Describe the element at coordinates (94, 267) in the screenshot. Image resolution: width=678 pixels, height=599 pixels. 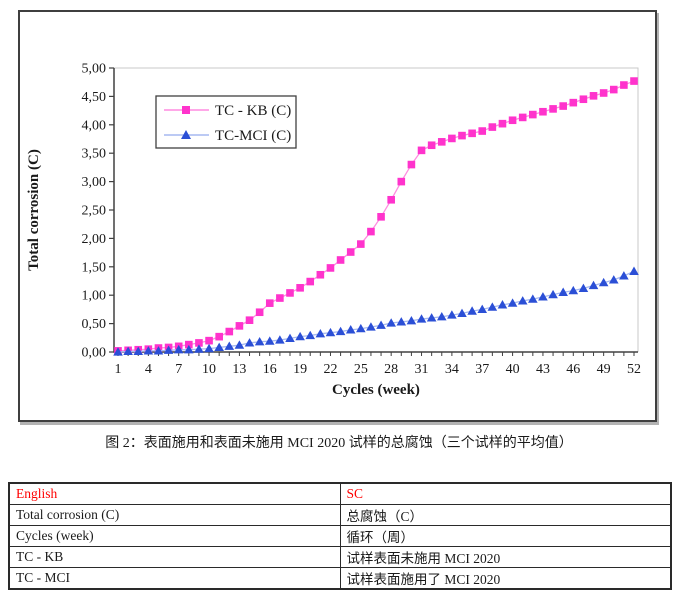
I see `y-tick-label: 1,50` at that location.